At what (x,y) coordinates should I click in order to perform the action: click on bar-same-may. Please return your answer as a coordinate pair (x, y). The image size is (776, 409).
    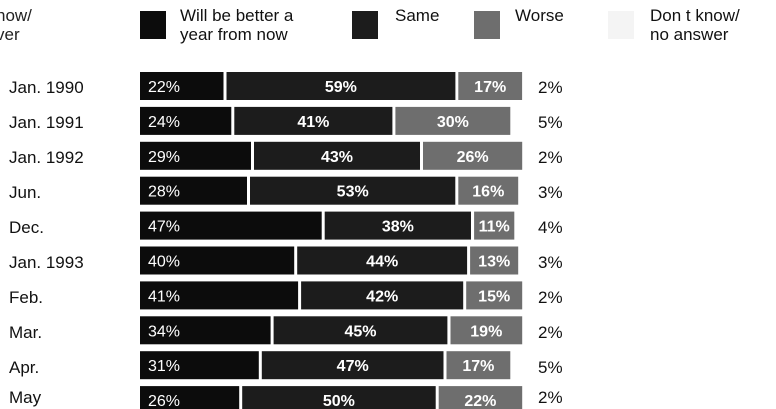
    Looking at the image, I should click on (339, 397).